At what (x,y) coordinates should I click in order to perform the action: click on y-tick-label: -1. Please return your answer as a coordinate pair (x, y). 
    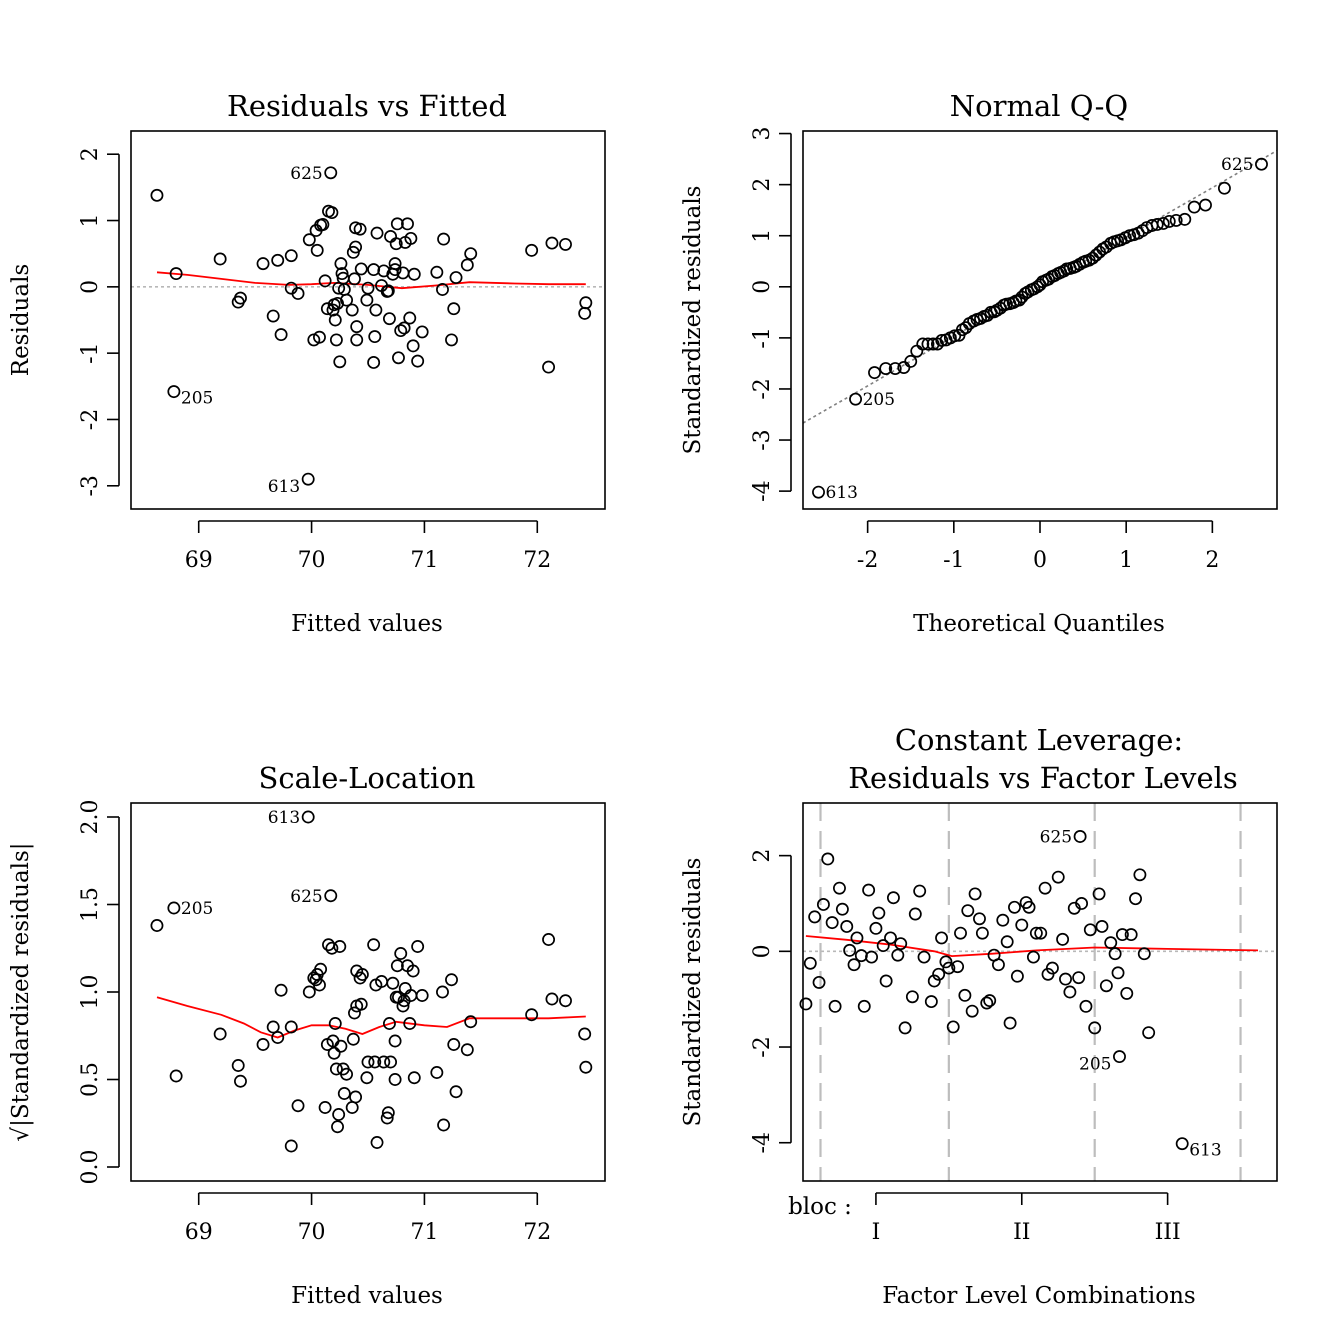
    Looking at the image, I should click on (762, 337).